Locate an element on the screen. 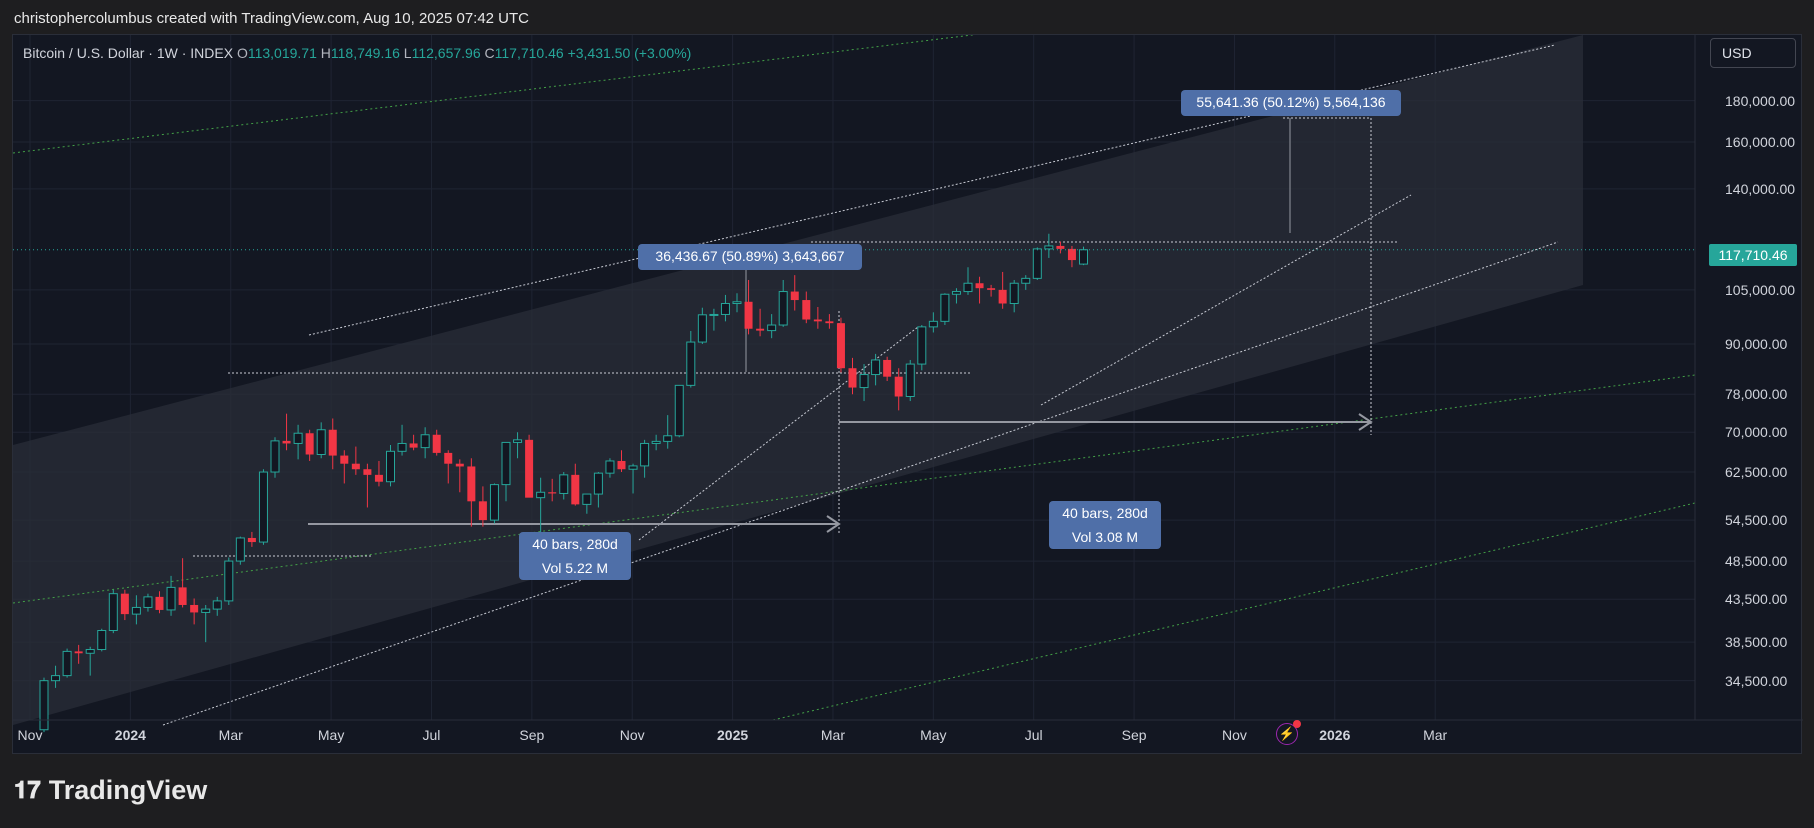  price-range-label-1: 36,436.67 (50.89%) 3,643,667 is located at coordinates (750, 257).